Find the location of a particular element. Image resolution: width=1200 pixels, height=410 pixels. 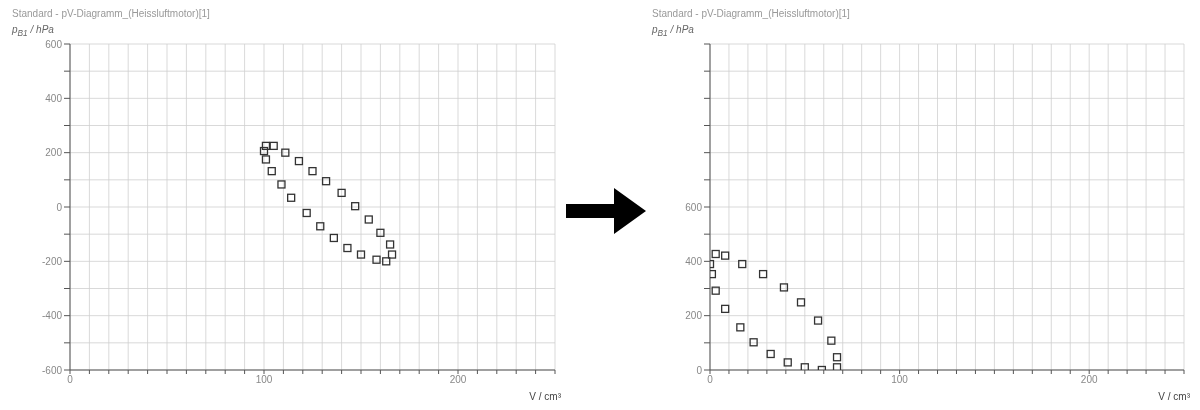

y-tick-label: -600 is located at coordinates (52, 370).